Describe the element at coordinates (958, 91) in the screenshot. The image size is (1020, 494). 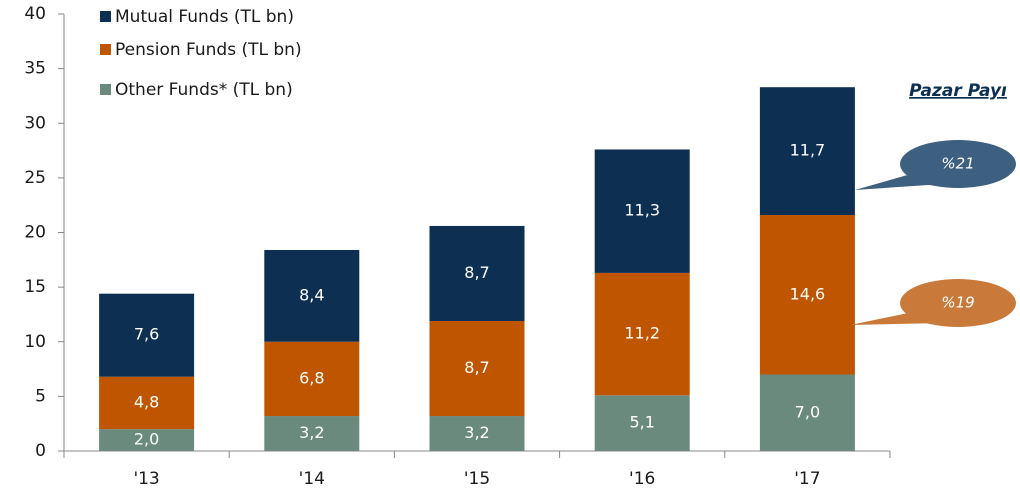
I see `annotation-title: Pazar Payı` at that location.